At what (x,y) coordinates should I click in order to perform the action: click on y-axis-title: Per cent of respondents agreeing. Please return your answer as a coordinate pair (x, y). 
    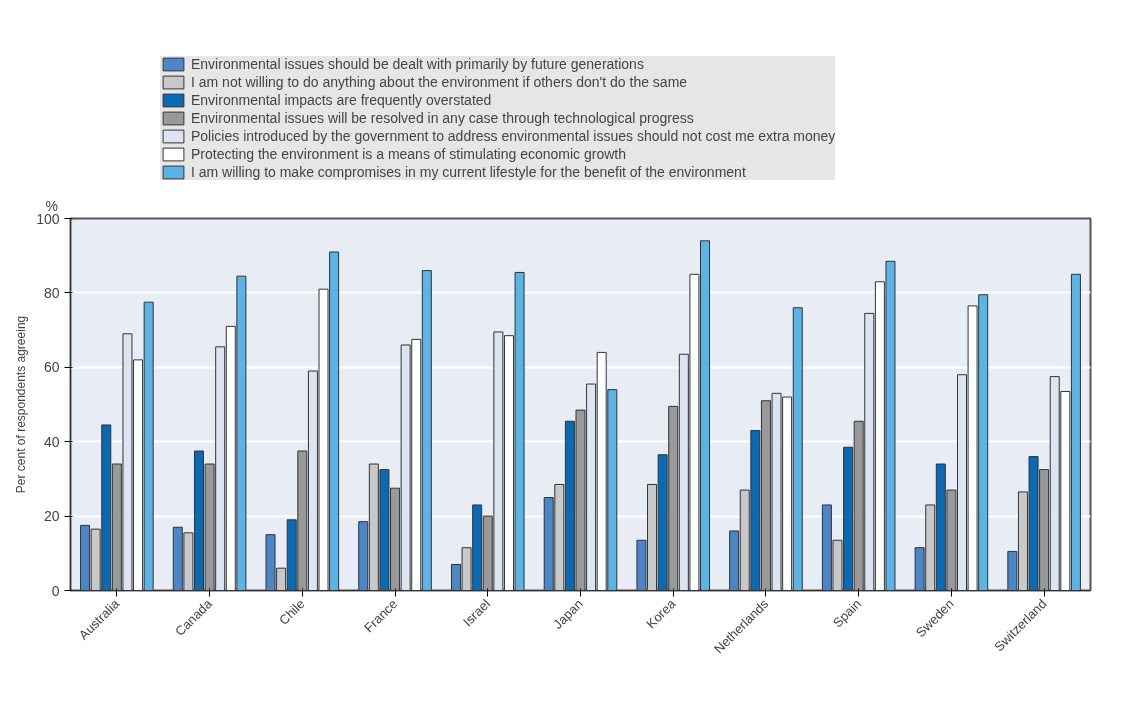
    Looking at the image, I should click on (21, 404).